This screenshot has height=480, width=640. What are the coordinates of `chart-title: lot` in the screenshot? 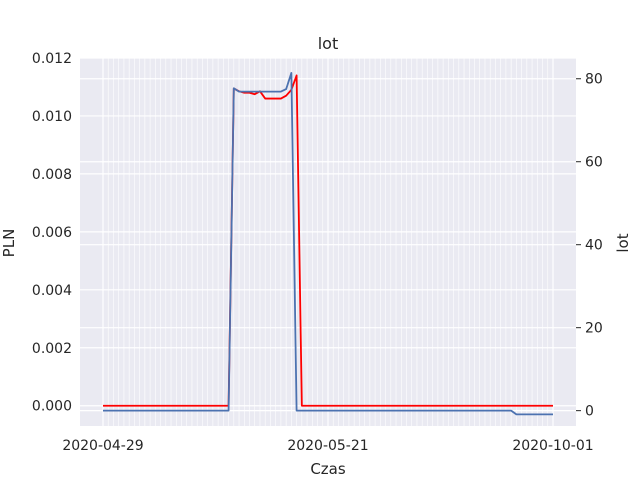 It's located at (328, 43).